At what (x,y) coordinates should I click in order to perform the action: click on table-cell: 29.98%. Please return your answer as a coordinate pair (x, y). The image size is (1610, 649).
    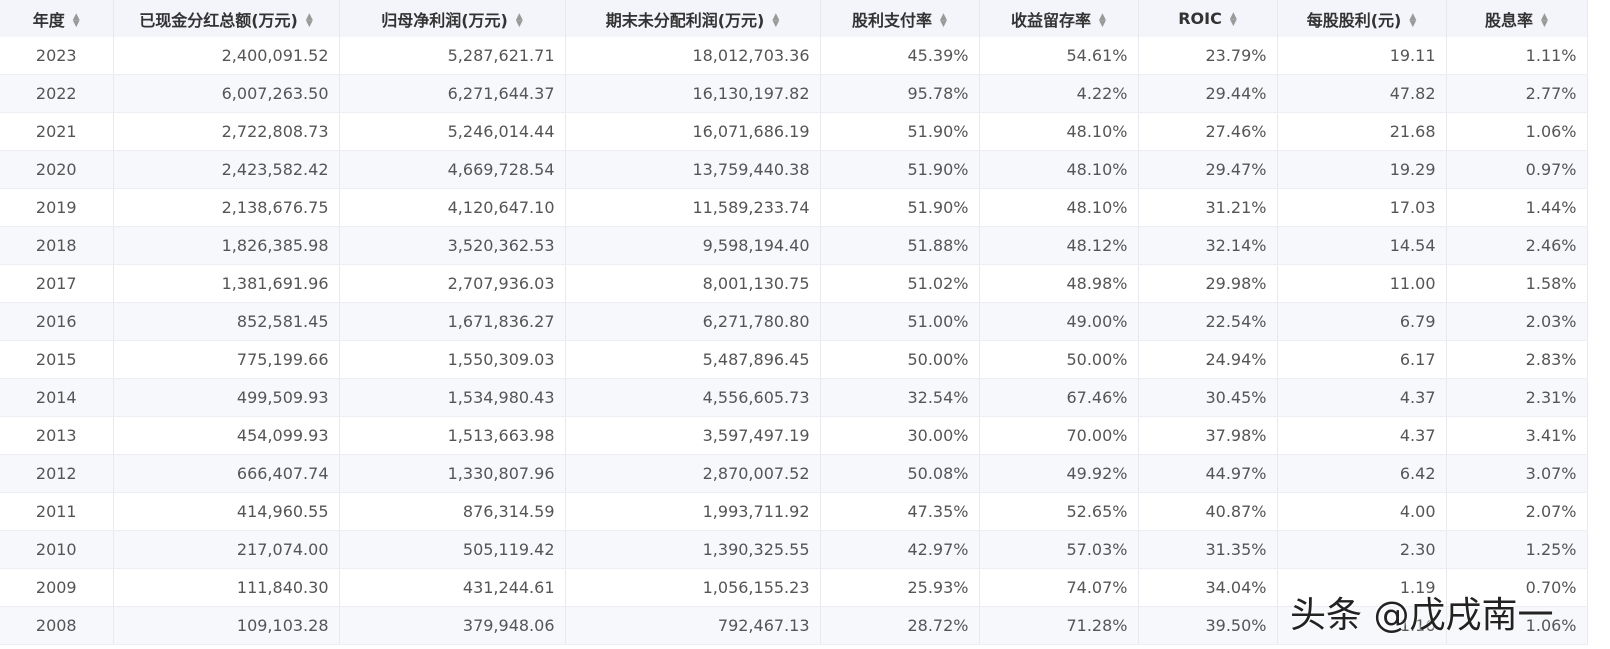
    Looking at the image, I should click on (1208, 283).